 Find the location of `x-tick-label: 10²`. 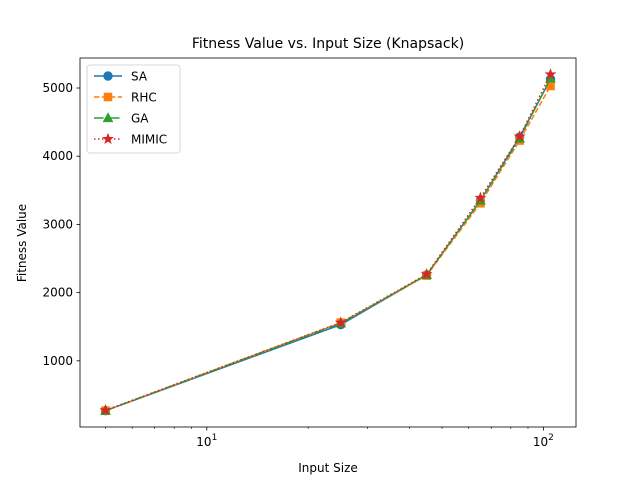

x-tick-label: 10² is located at coordinates (543, 441).